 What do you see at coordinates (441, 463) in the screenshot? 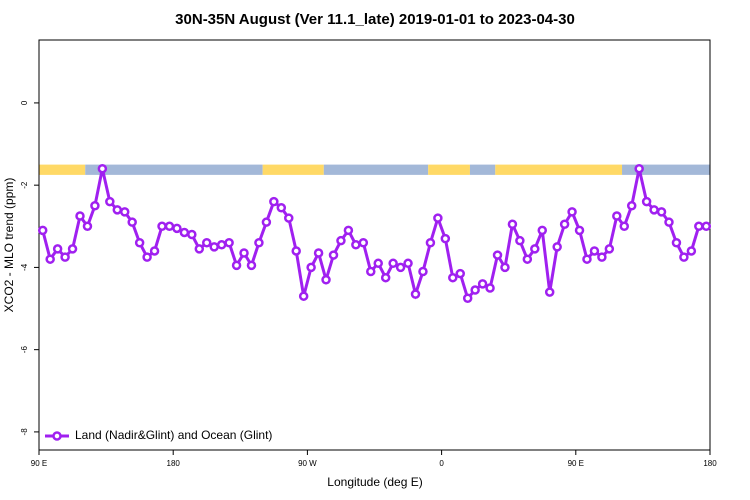
I see `x-tick-label: 0` at bounding box center [441, 463].